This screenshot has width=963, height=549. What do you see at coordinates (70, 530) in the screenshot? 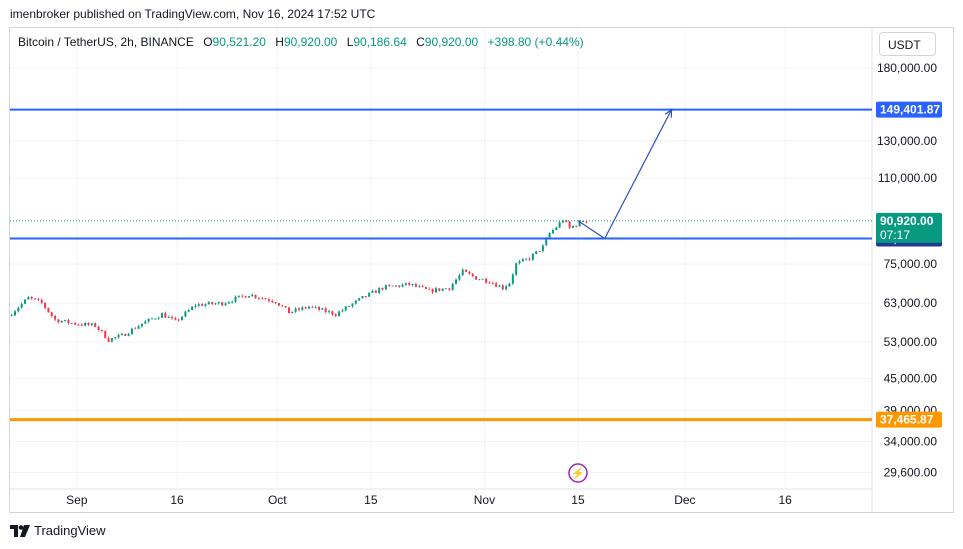
I see `brand-name: TradingView` at bounding box center [70, 530].